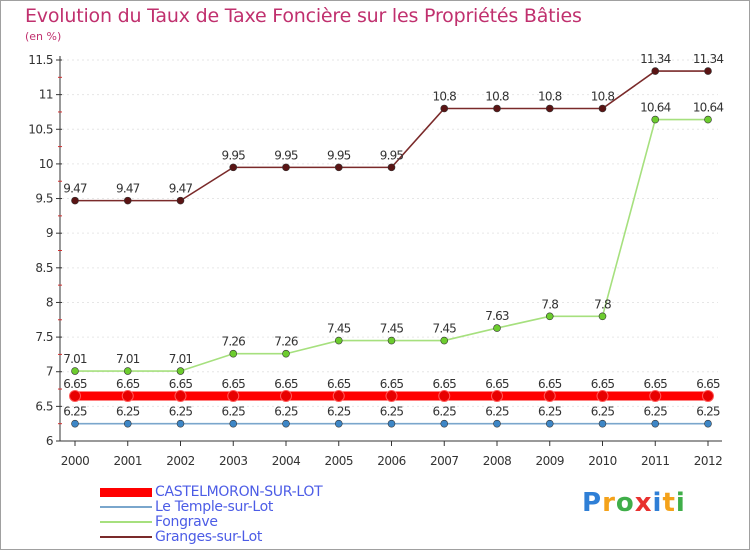 The height and width of the screenshot is (550, 750). I want to click on x-tick-label: 2011, so click(655, 461).